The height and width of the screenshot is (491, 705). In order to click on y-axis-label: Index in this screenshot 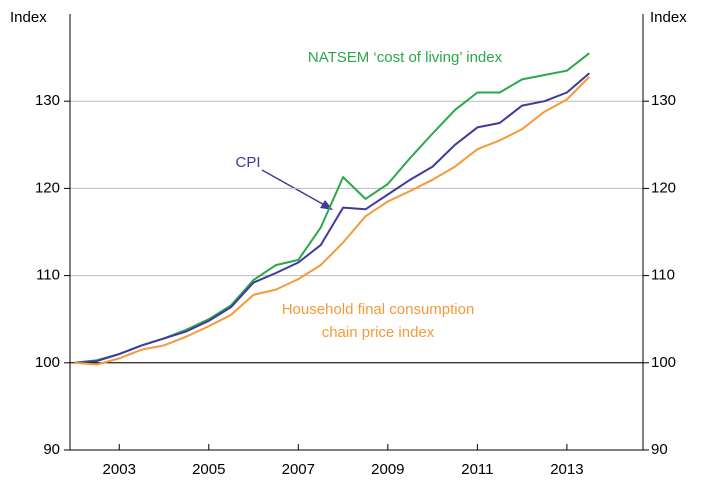, I will do `click(28, 17)`.